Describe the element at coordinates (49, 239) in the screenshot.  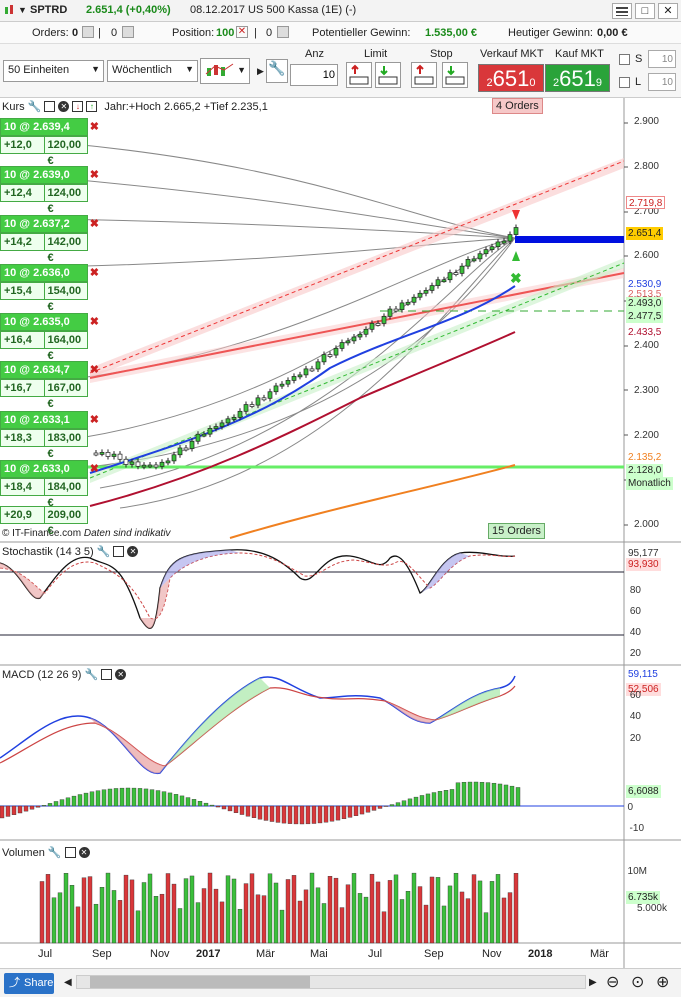
I see `order-item: 10 @ 2.637,2 ✖ +14,2 142,00 €` at that location.